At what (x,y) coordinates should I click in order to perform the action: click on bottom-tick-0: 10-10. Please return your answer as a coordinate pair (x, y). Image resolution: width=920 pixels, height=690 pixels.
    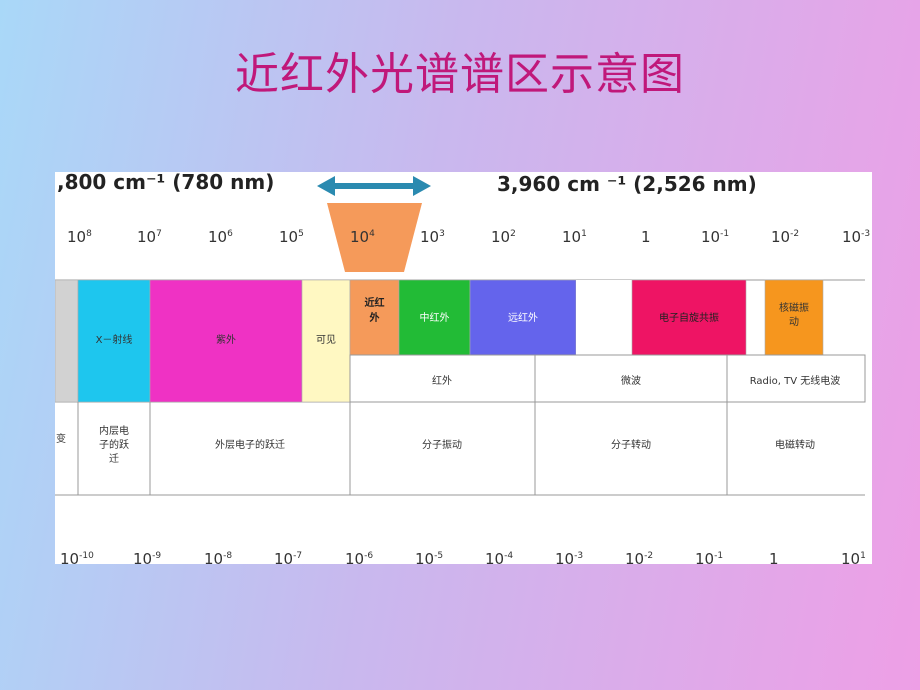
    Looking at the image, I should click on (77, 557).